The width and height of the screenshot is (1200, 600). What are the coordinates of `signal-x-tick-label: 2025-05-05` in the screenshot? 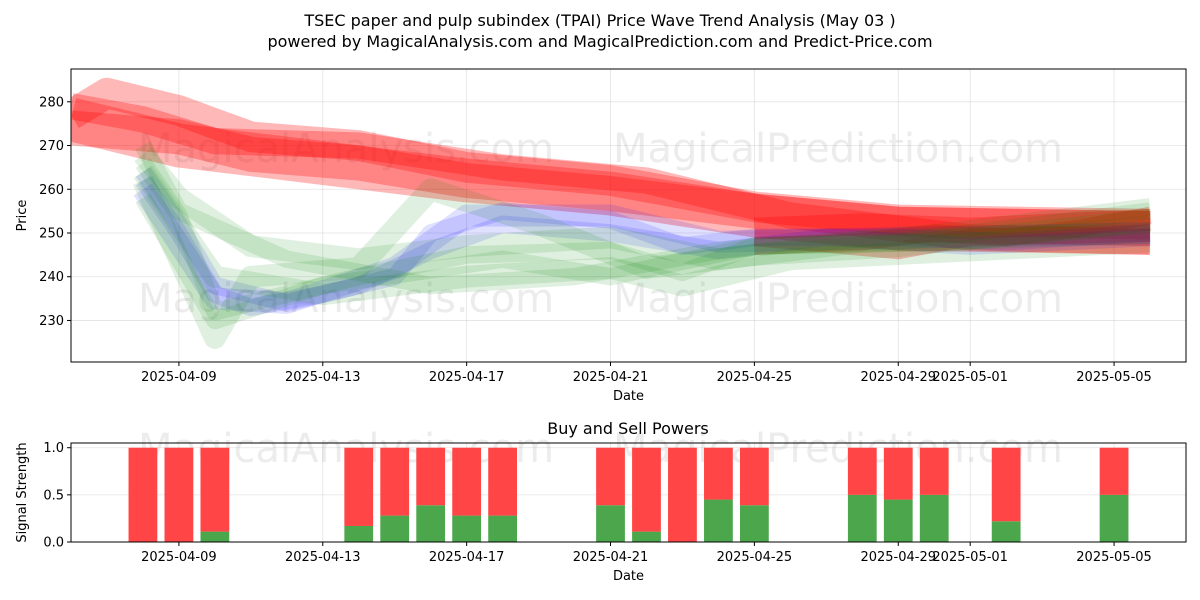 It's located at (1114, 557).